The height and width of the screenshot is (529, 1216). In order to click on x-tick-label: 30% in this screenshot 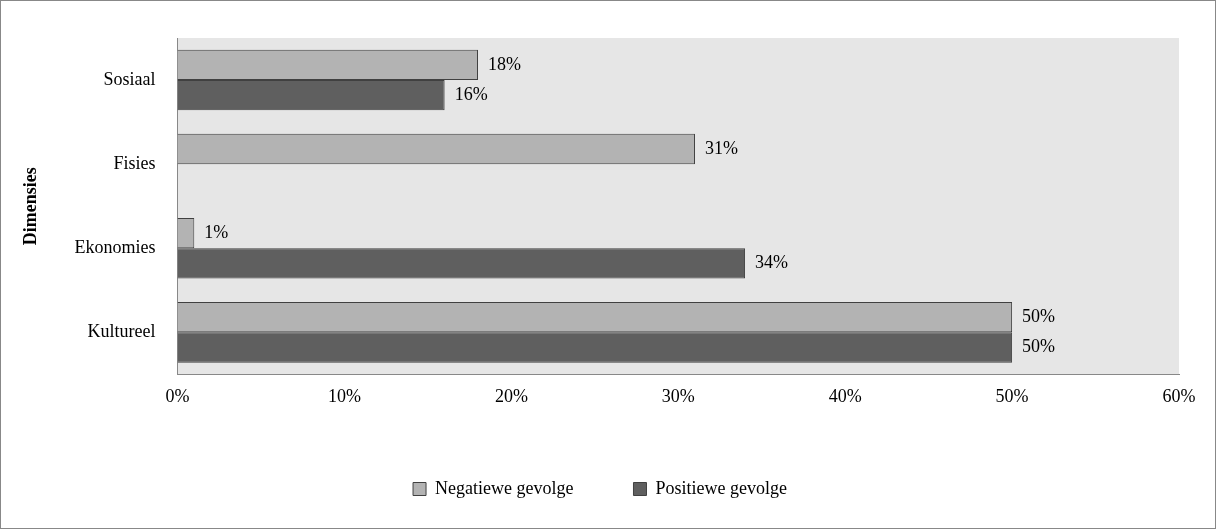, I will do `click(678, 395)`.